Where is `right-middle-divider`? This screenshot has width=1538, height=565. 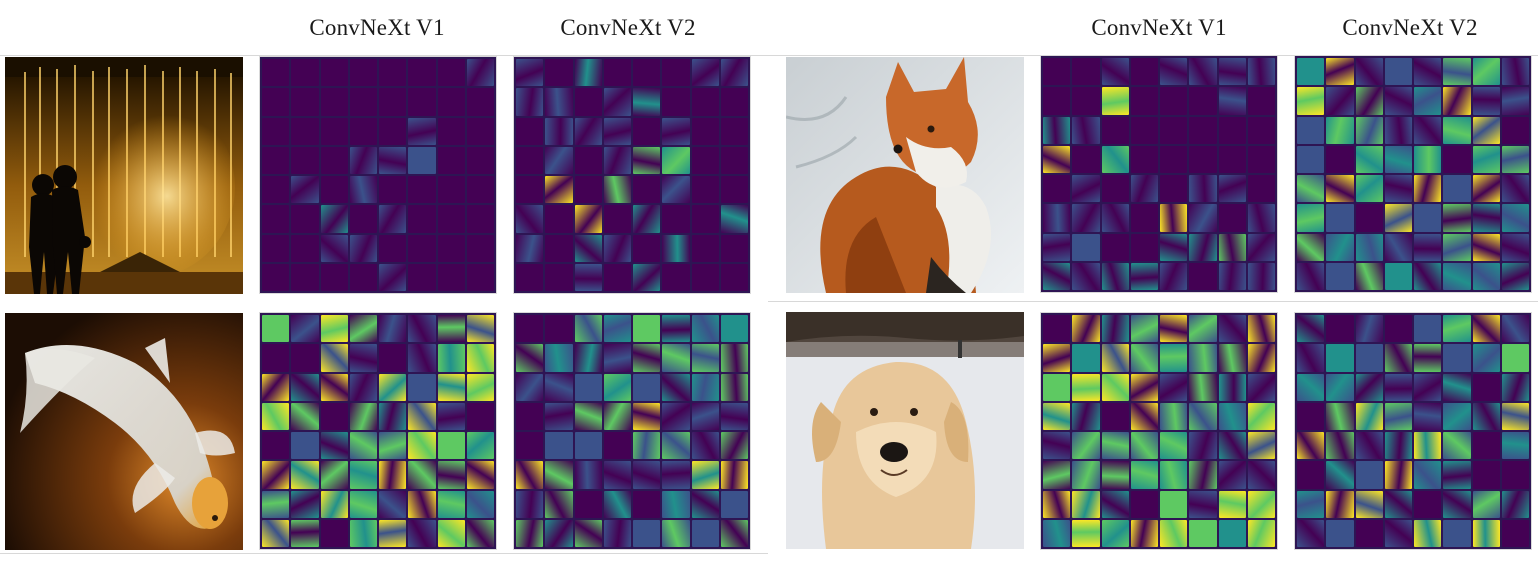 right-middle-divider is located at coordinates (1153, 301).